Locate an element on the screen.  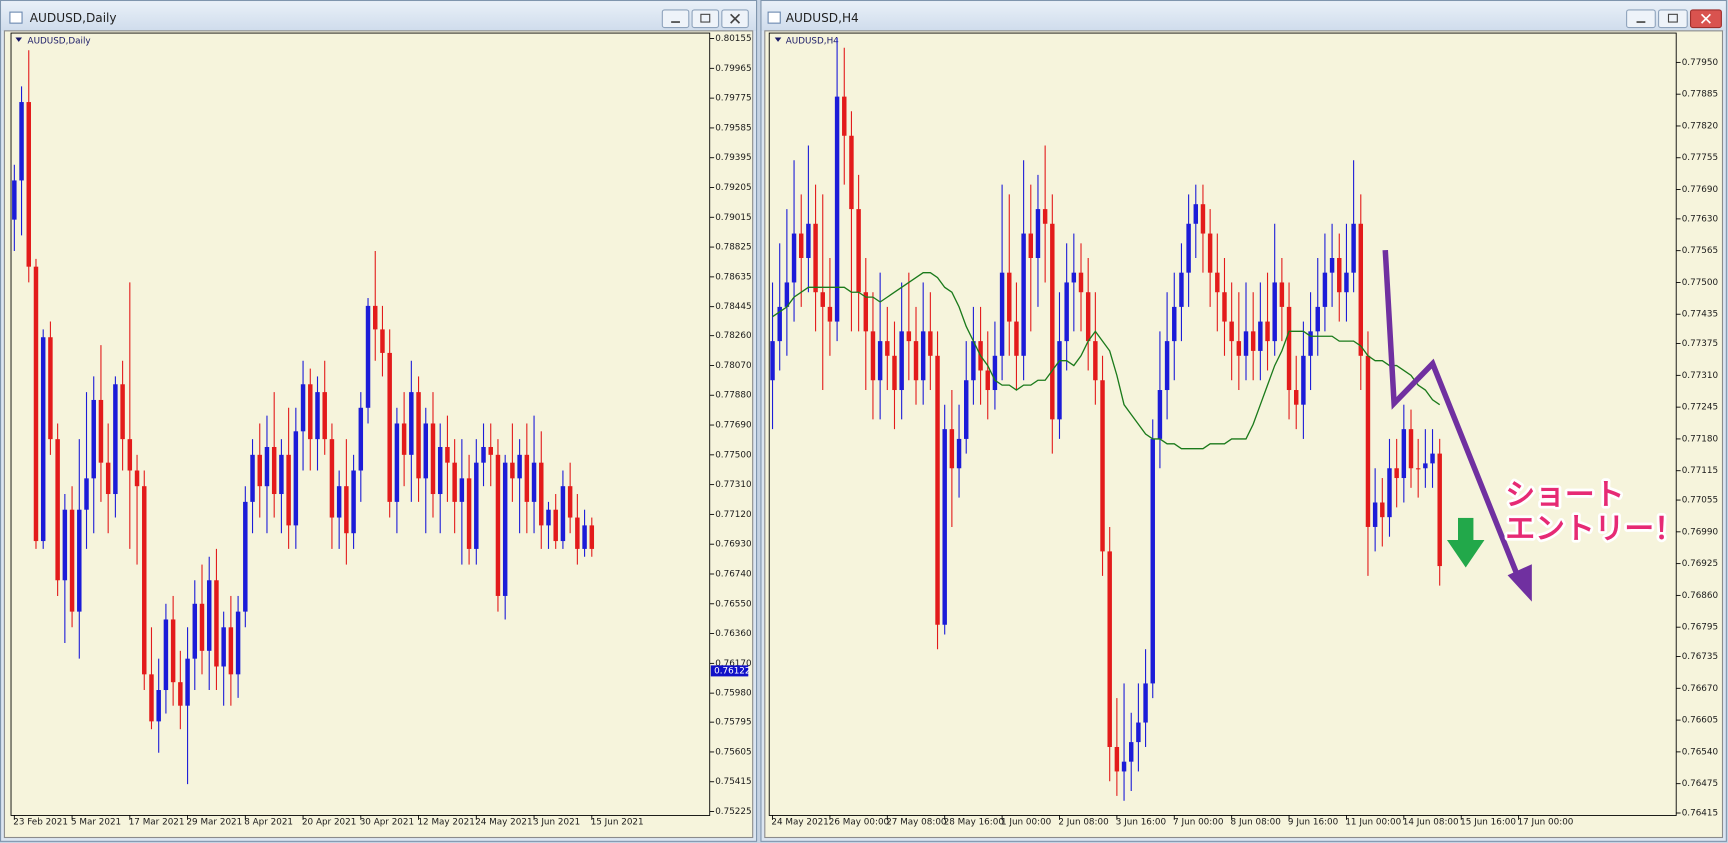
y-tick-label: 0.77120 is located at coordinates (733, 515).